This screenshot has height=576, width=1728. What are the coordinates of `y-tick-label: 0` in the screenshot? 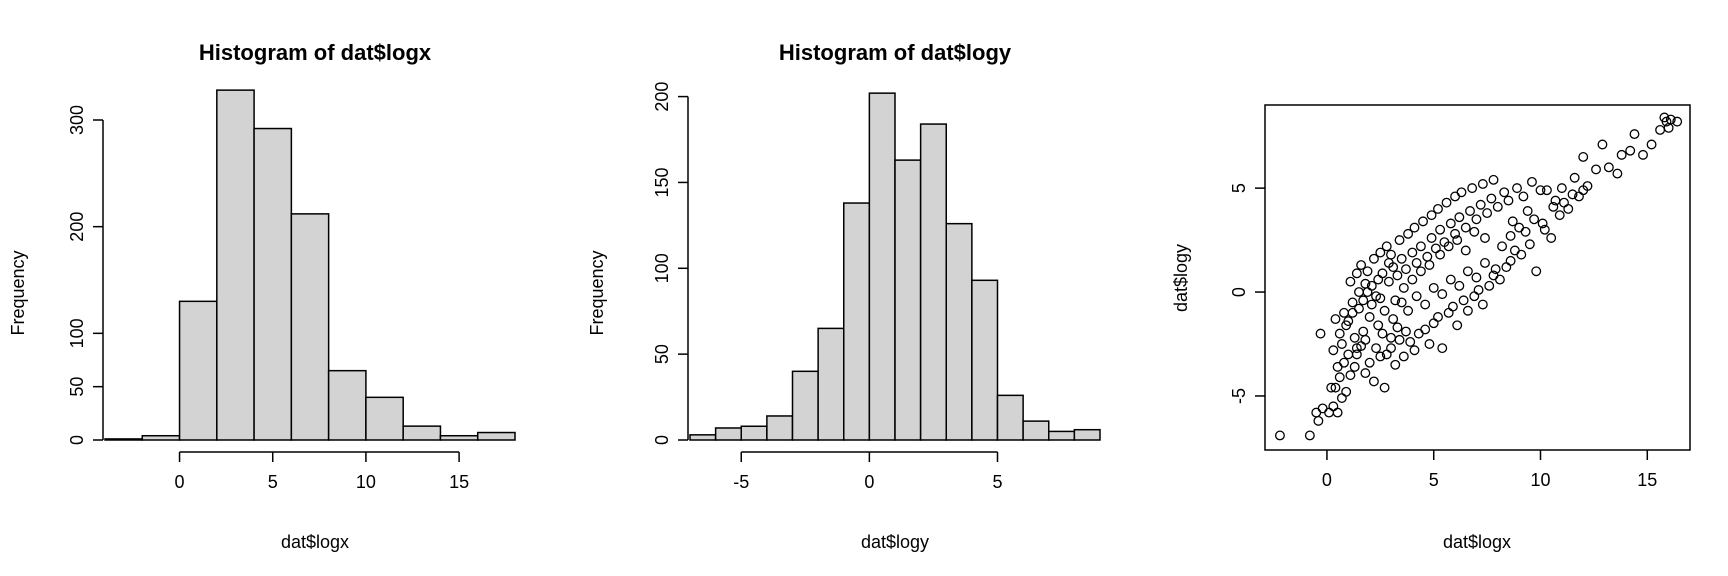 It's located at (1239, 292).